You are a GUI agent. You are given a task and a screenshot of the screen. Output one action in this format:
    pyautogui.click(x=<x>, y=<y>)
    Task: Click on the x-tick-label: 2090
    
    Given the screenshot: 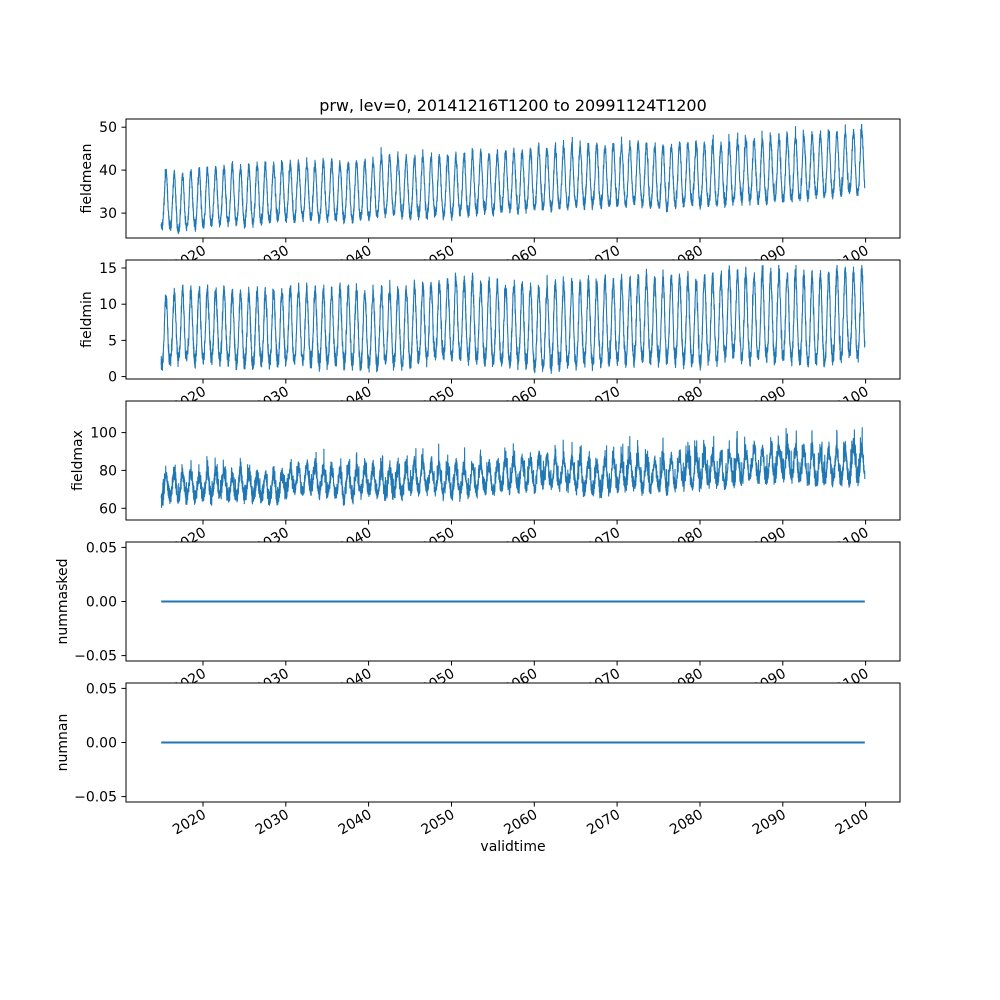 What is the action you would take?
    pyautogui.click(x=769, y=823)
    